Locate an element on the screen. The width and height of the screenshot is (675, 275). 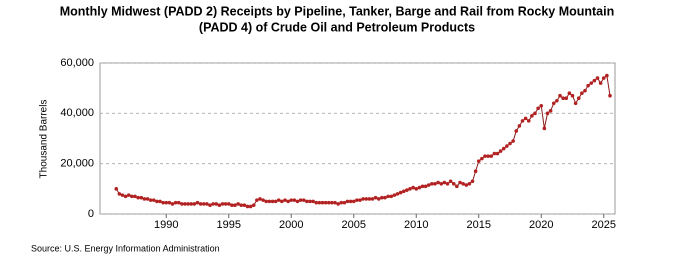
x-tick-label: 2005 is located at coordinates (354, 225).